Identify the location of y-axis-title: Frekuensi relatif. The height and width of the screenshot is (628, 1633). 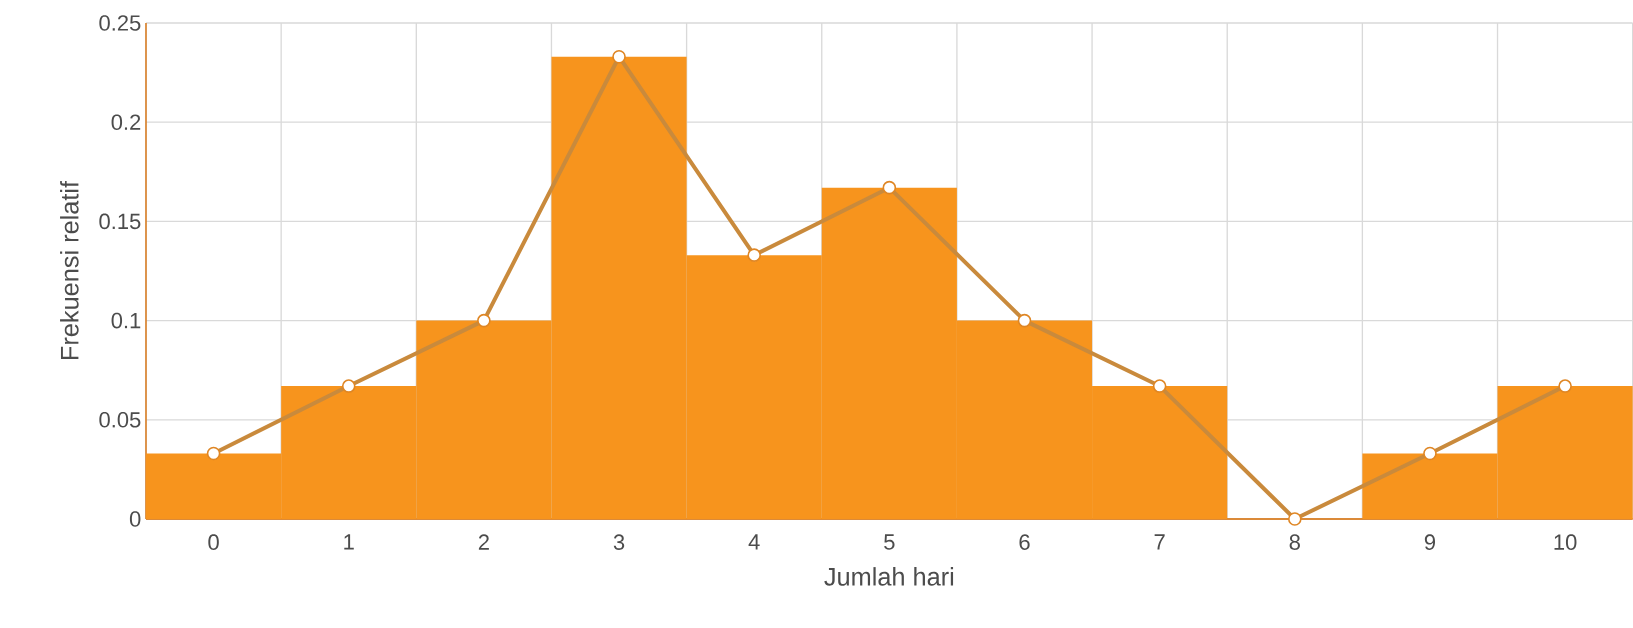
(69, 270).